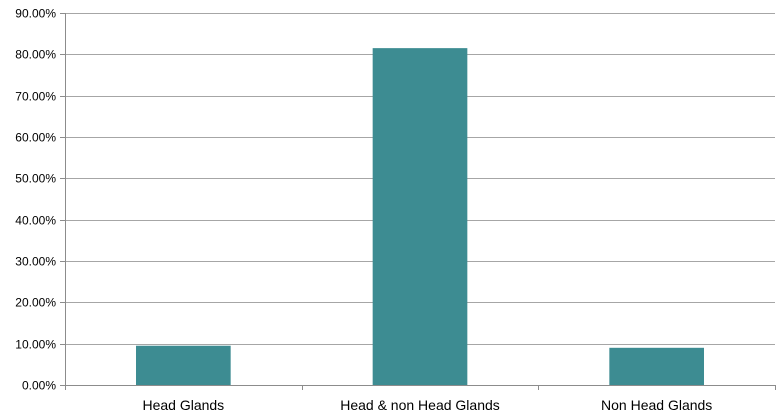 Image resolution: width=776 pixels, height=417 pixels. Describe the element at coordinates (35, 179) in the screenshot. I see `y-tick-label: 50.00%` at that location.